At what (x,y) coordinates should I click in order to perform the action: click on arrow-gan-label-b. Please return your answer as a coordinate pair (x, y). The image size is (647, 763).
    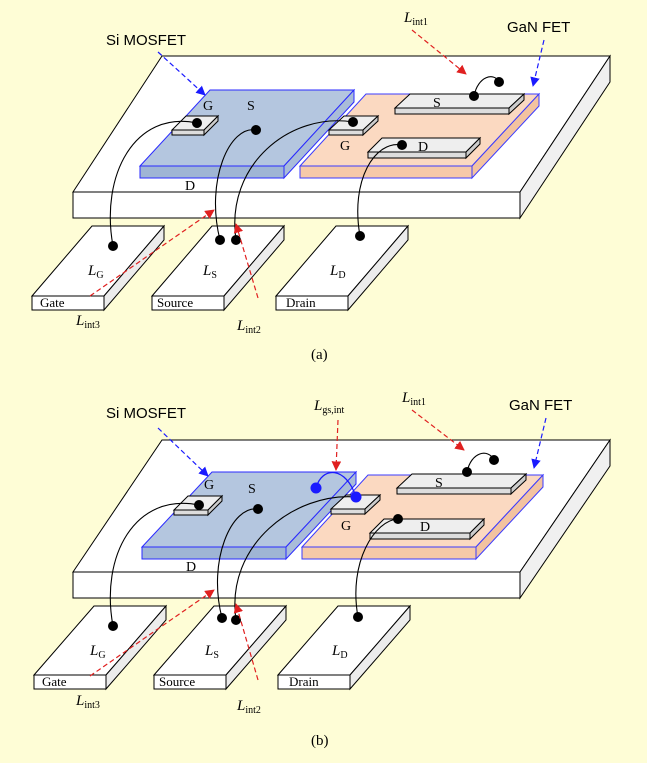
    Looking at the image, I should click on (539, 443).